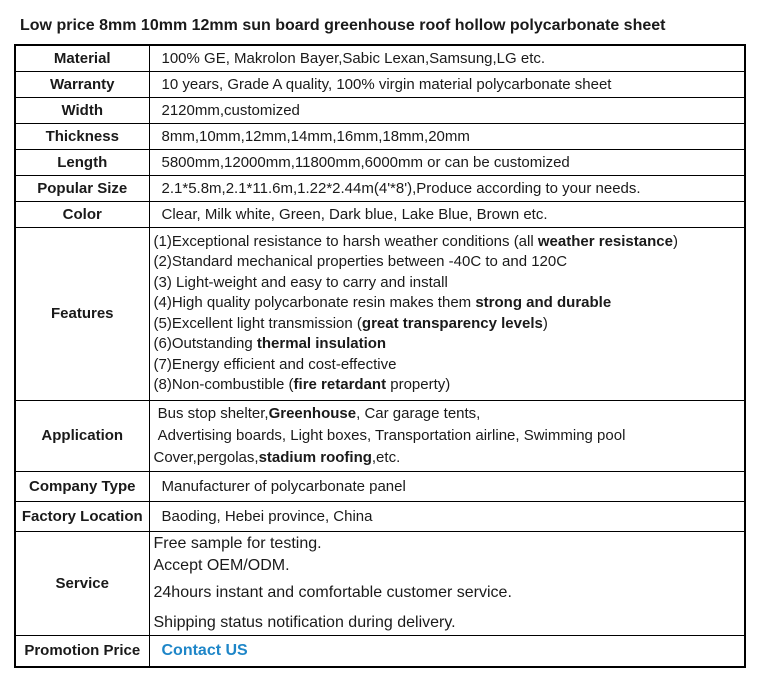  I want to click on text-segment: (8)Non-combustible (, so click(223, 384).